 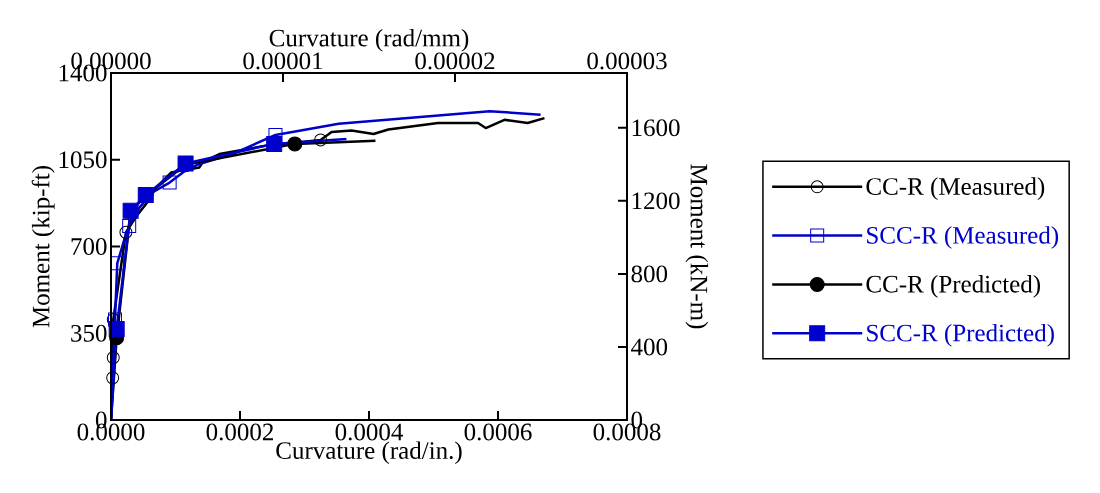 I want to click on x2-axis-title: Curvature (rad/mm), so click(x=369, y=40).